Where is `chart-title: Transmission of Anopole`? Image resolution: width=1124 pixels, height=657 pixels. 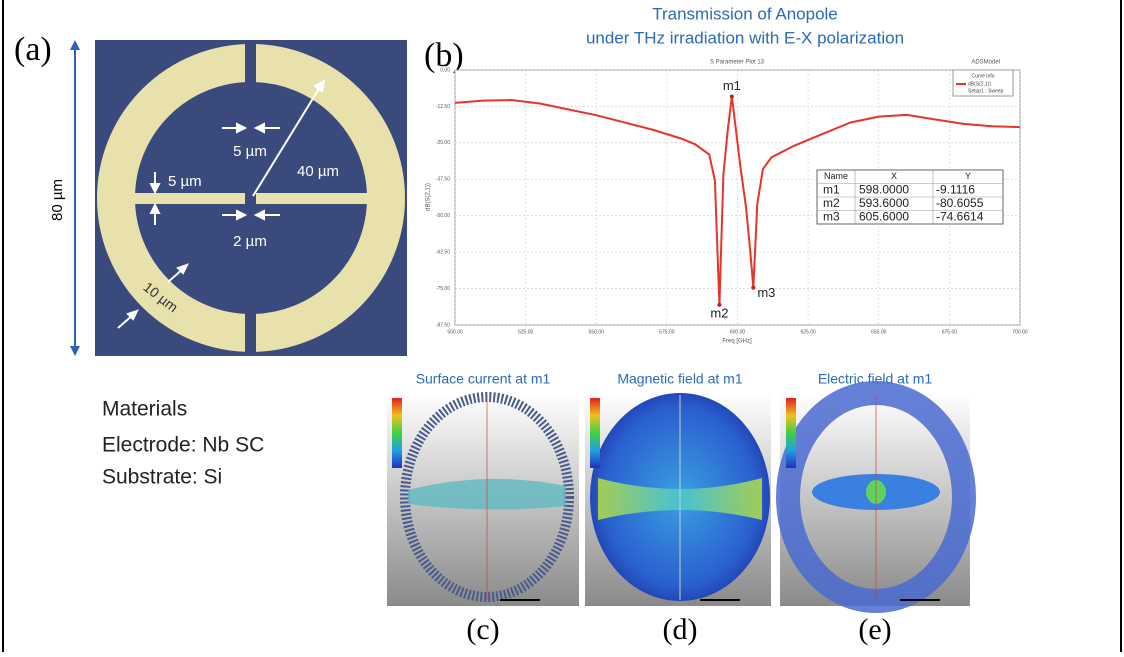
chart-title: Transmission of Anopole is located at coordinates (745, 13).